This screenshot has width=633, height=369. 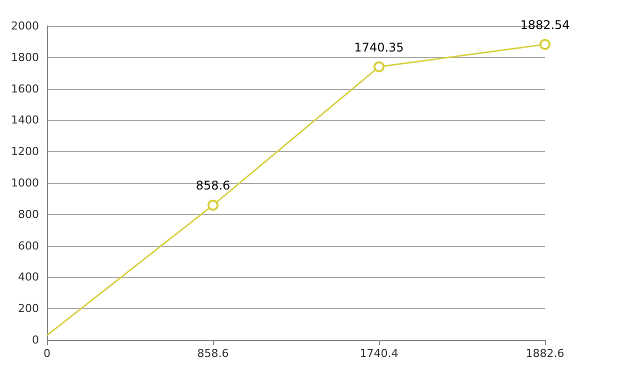 I want to click on y-tick-label: 0, so click(x=35, y=340).